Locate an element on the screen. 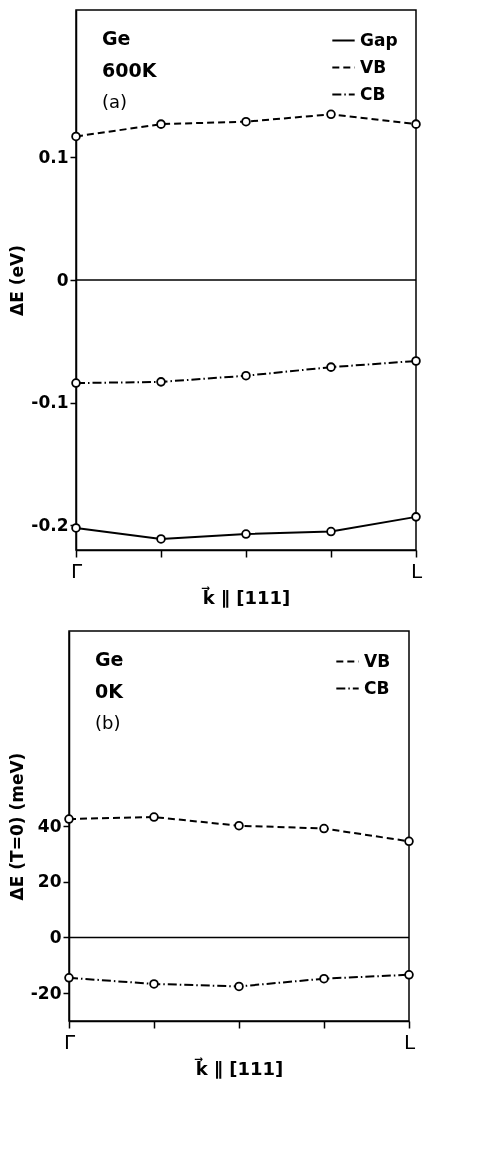 The image size is (483, 1164). annotation: (b) is located at coordinates (108, 722).